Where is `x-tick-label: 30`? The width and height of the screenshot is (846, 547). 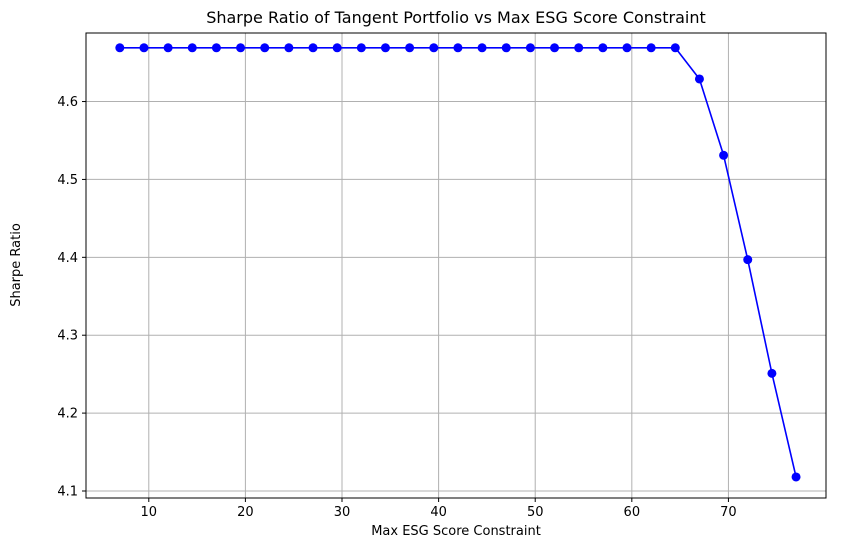 x-tick-label: 30 is located at coordinates (342, 512).